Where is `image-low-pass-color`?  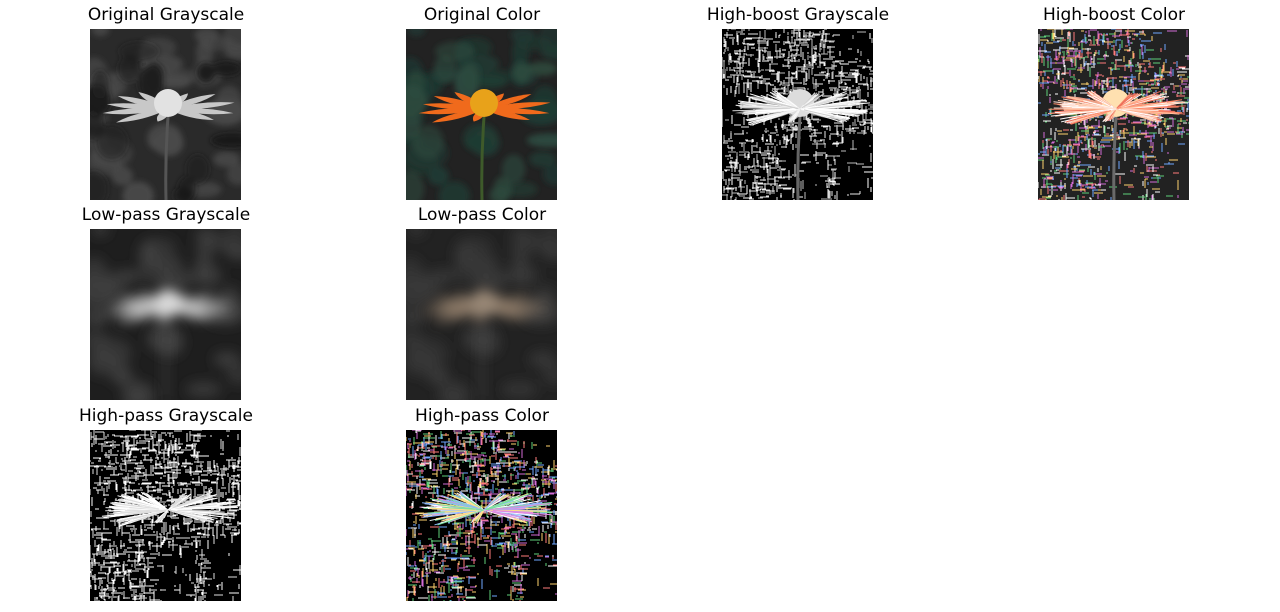 image-low-pass-color is located at coordinates (481, 314).